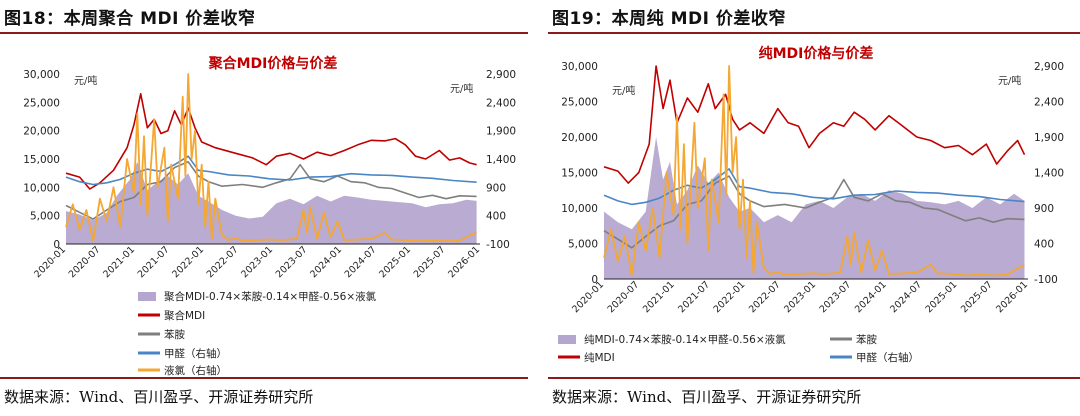 This screenshot has height=416, width=1080. Describe the element at coordinates (273, 63) in the screenshot. I see `chart-title: 聚合MDI价格与价差` at that location.